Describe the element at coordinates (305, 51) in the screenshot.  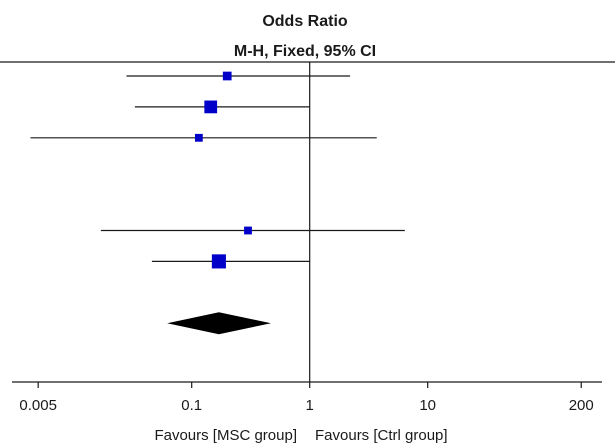
I see `chart-subtitle: M-H, Fixed, 95% CI` at that location.